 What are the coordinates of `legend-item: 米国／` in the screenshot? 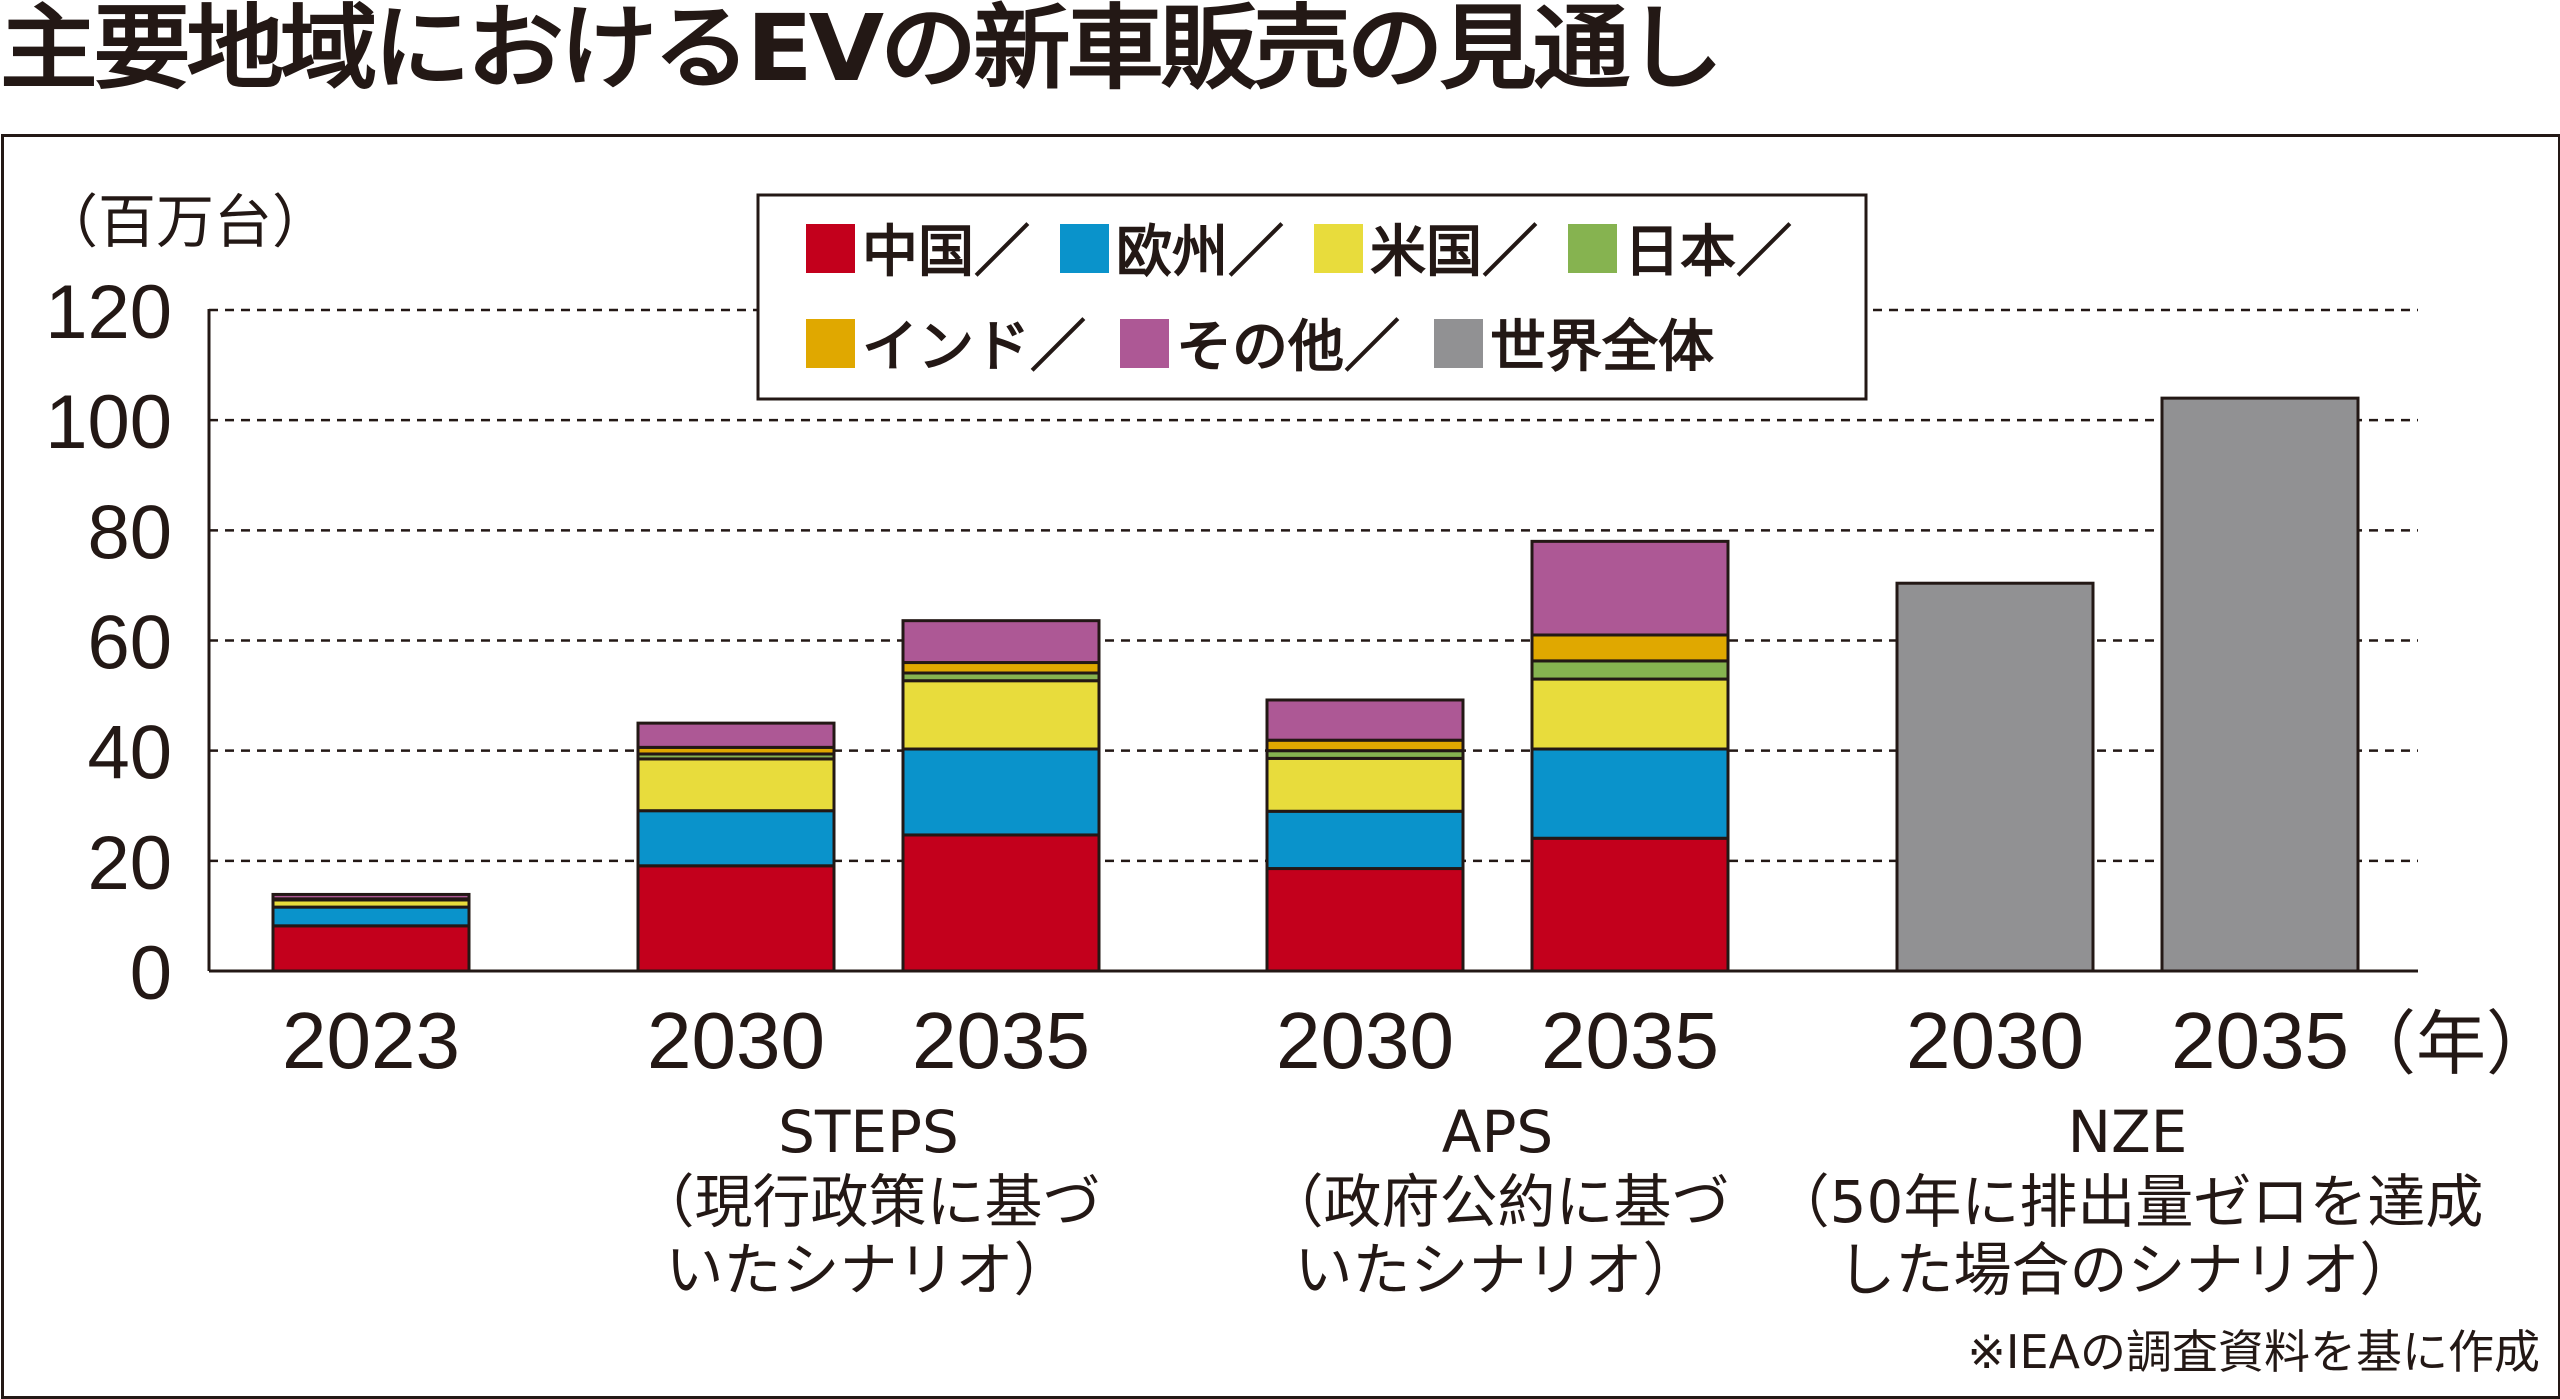 It's located at (1426, 252).